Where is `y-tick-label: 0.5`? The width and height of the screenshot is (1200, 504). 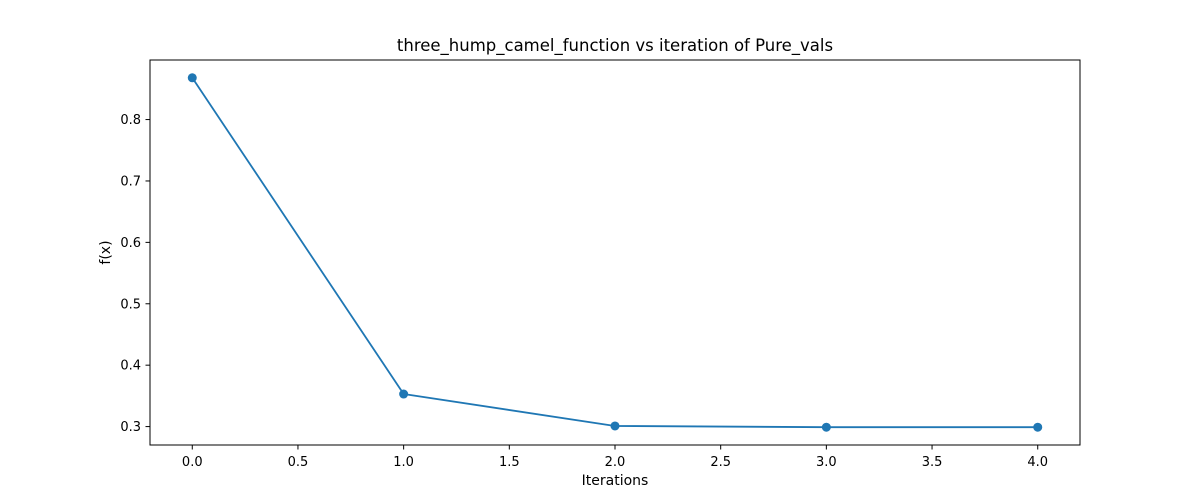
y-tick-label: 0.5 is located at coordinates (130, 304).